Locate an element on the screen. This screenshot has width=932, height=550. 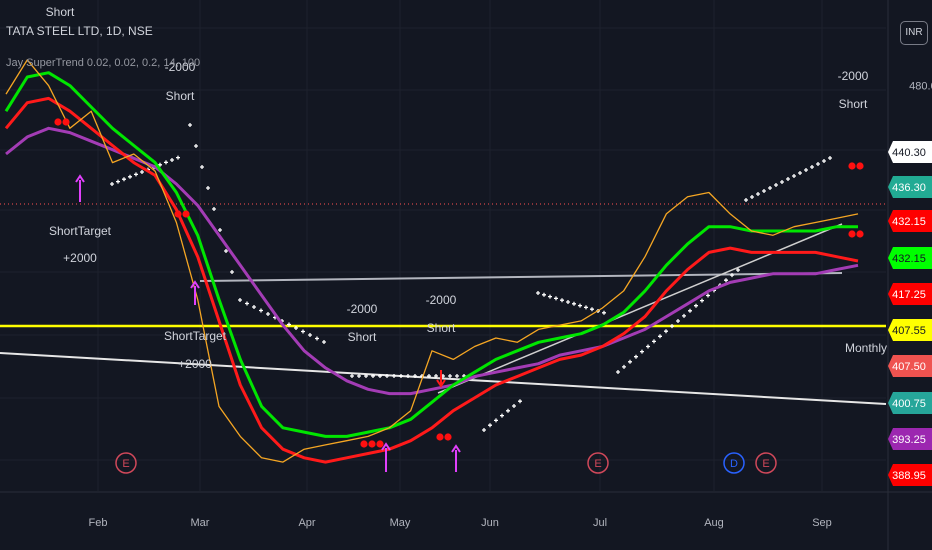
price-tag-label: 407.55 is located at coordinates (909, 331).